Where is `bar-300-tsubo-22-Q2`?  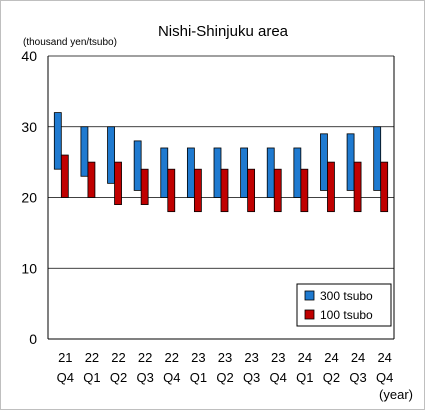 bar-300-tsubo-22-Q2 is located at coordinates (111, 155).